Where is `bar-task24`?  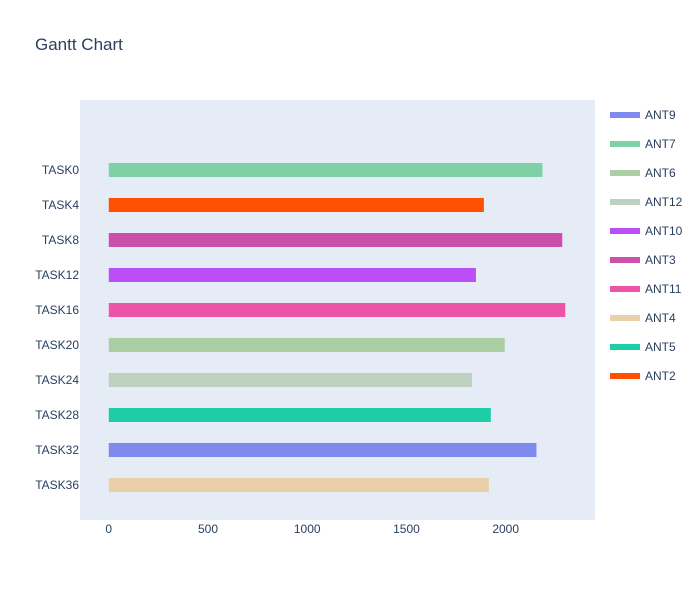
bar-task24 is located at coordinates (290, 380).